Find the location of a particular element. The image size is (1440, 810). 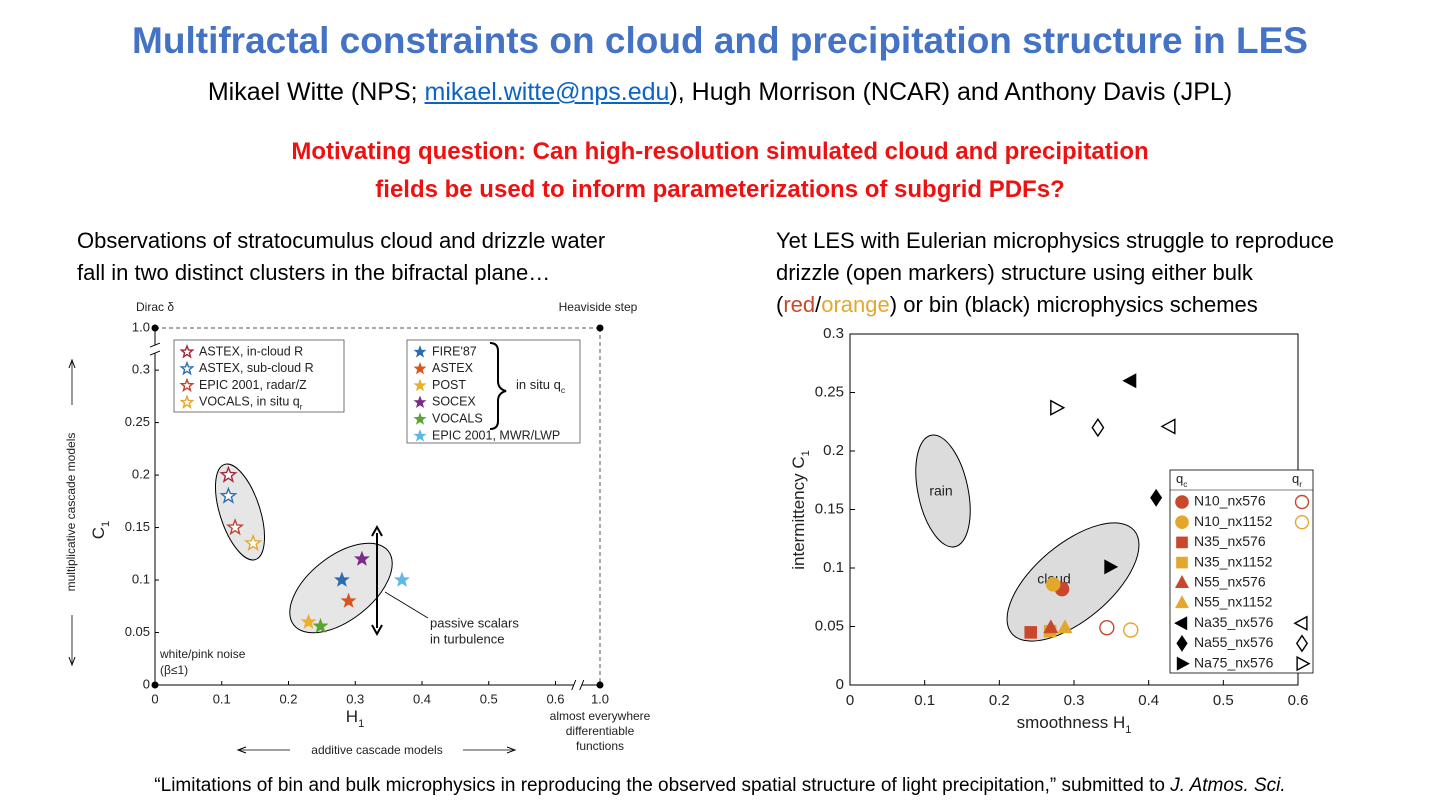

legend-header-text: q is located at coordinates (1295, 478).